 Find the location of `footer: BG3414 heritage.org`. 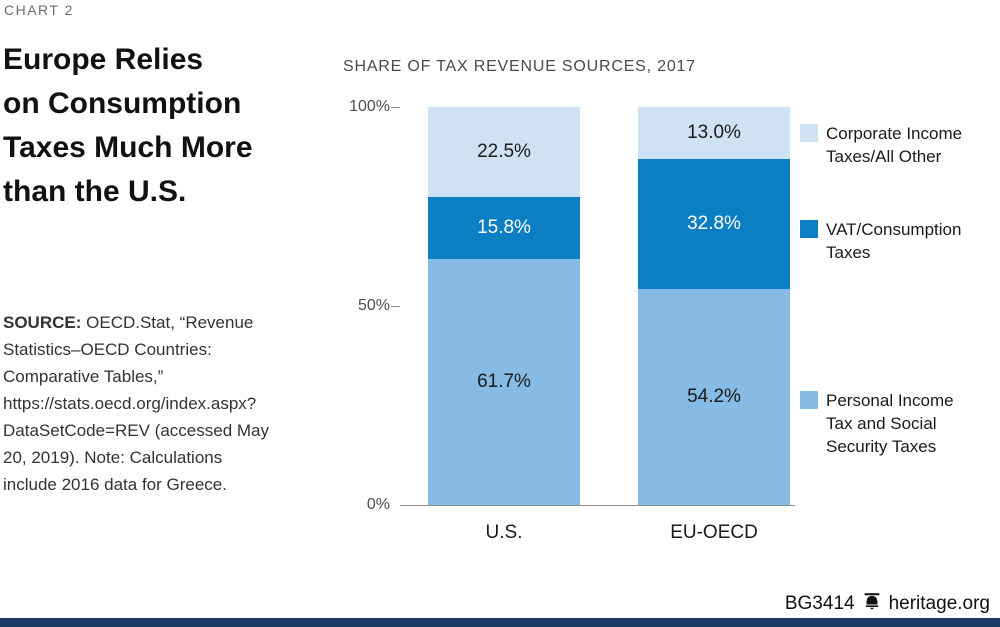

footer: BG3414 heritage.org is located at coordinates (887, 604).